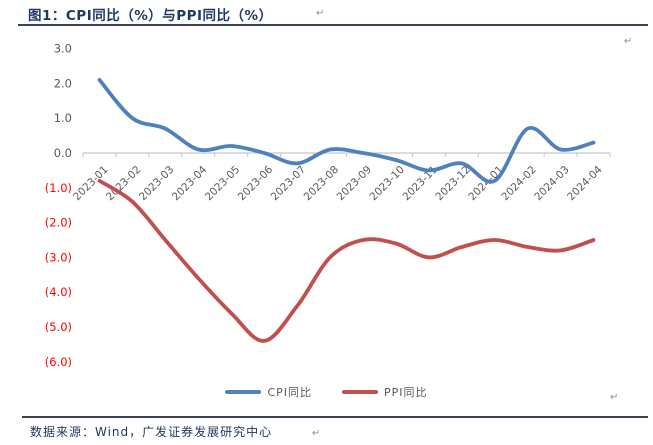 The width and height of the screenshot is (653, 445). I want to click on y-axis-label: (2.0), so click(58, 223).